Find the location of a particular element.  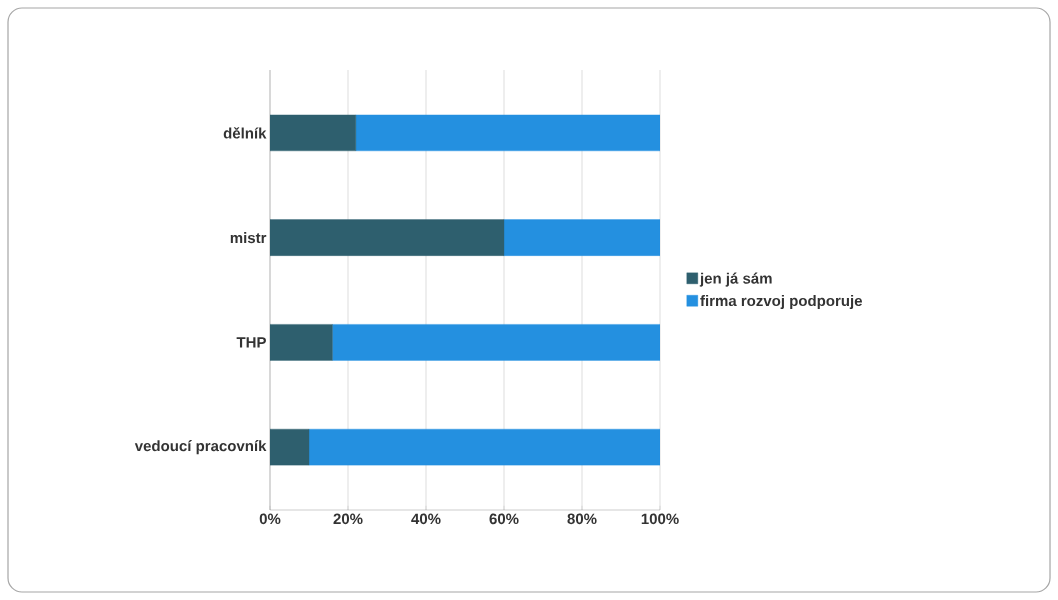

y-tick-label: dělník is located at coordinates (245, 133).